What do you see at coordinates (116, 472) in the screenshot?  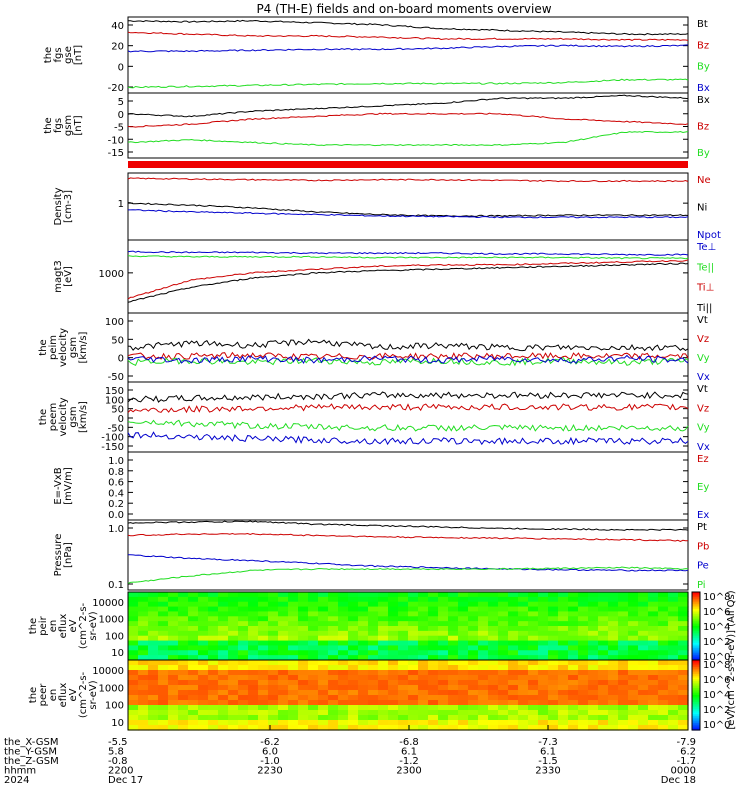 I see `y-tick-label: 0.8` at bounding box center [116, 472].